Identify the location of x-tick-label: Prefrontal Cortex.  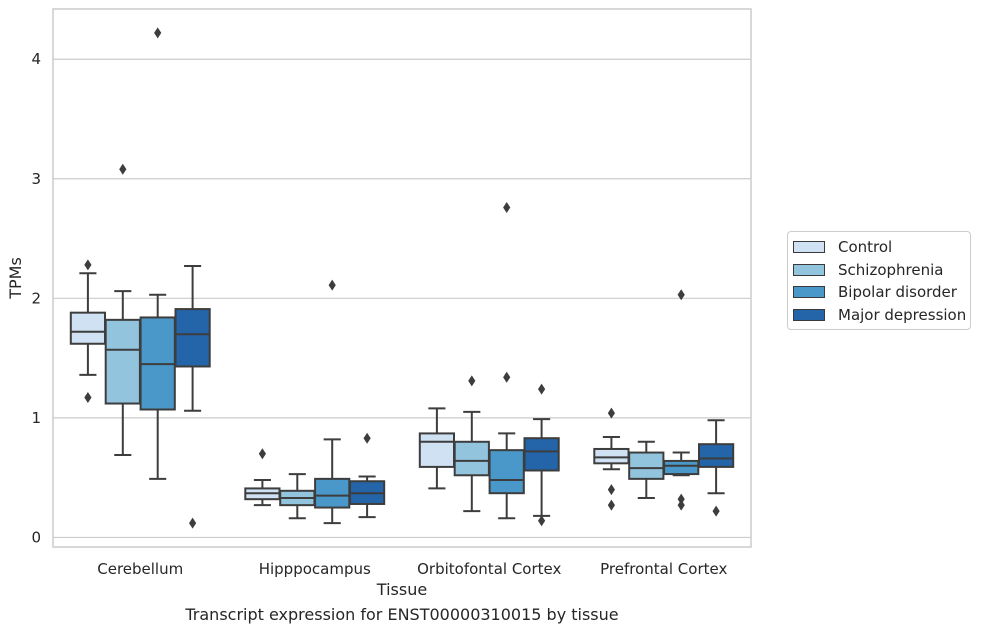
(663, 569).